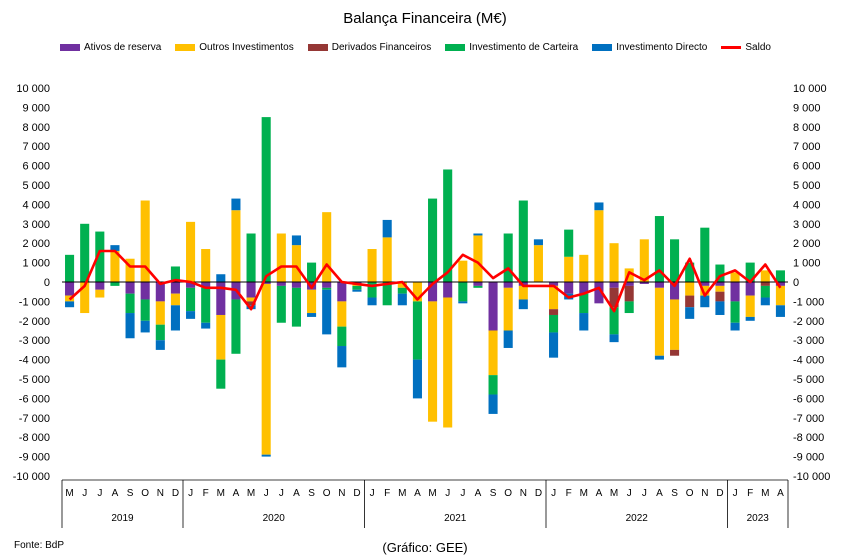  What do you see at coordinates (387, 493) in the screenshot?
I see `x-tick-label: F` at bounding box center [387, 493].